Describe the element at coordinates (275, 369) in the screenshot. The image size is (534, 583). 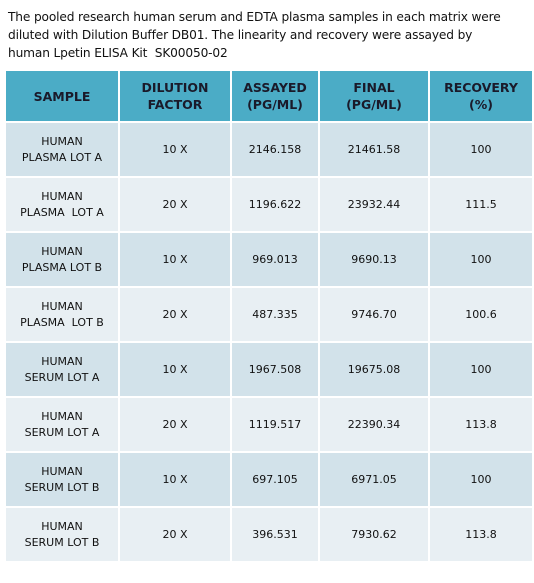
I see `table-cell: 1967.508` at that location.